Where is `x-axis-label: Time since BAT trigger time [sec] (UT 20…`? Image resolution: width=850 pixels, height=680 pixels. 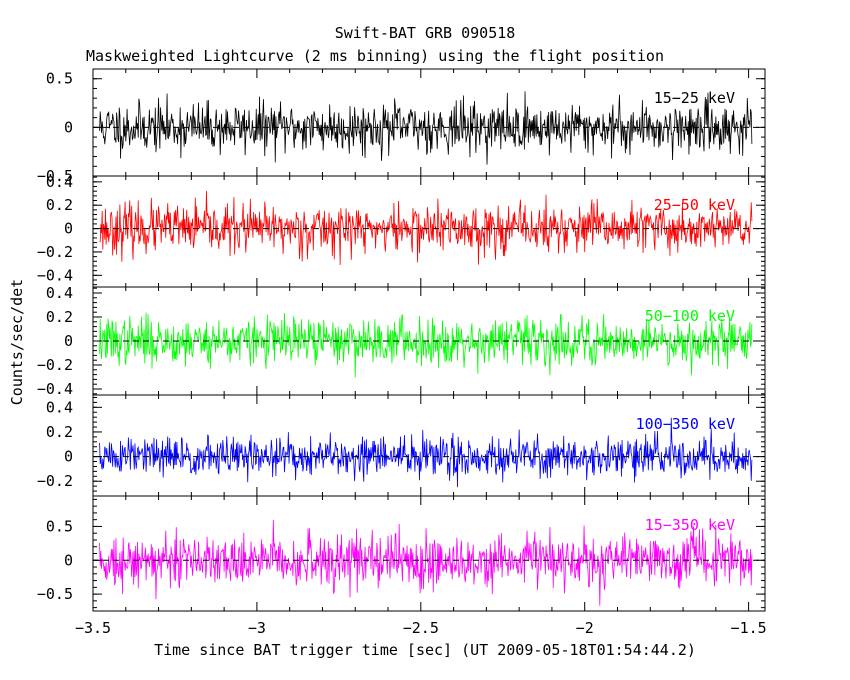 x-axis-label: Time since BAT trigger time [sec] (UT 20… is located at coordinates (425, 650).